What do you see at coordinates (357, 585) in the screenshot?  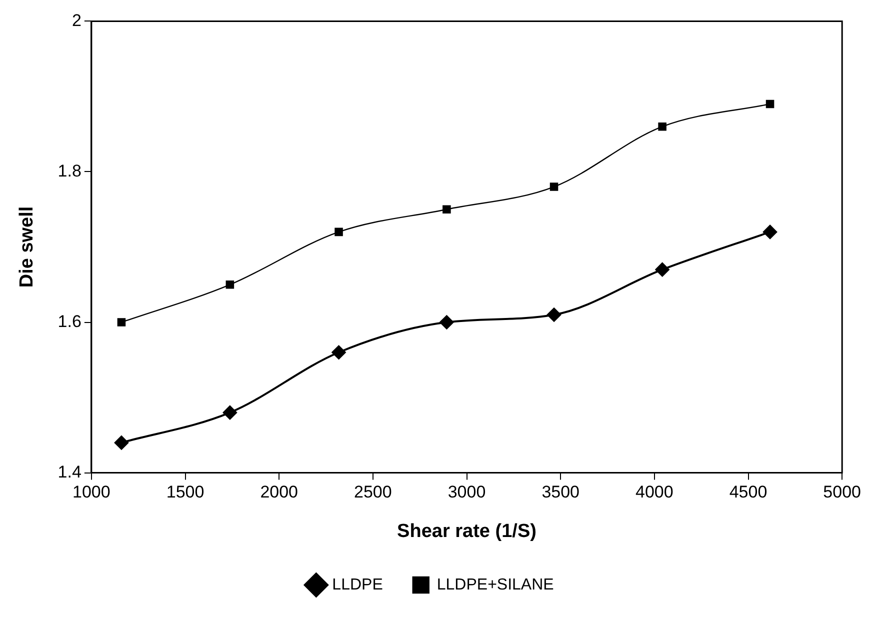 I see `legend-label: LLDPE` at bounding box center [357, 585].